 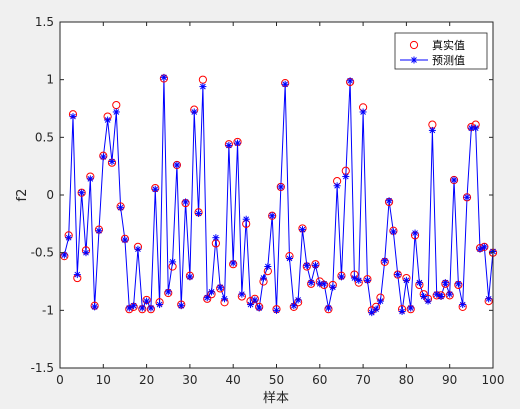 What do you see at coordinates (448, 60) in the screenshot?
I see `legend-label-pred: 预测值` at bounding box center [448, 60].